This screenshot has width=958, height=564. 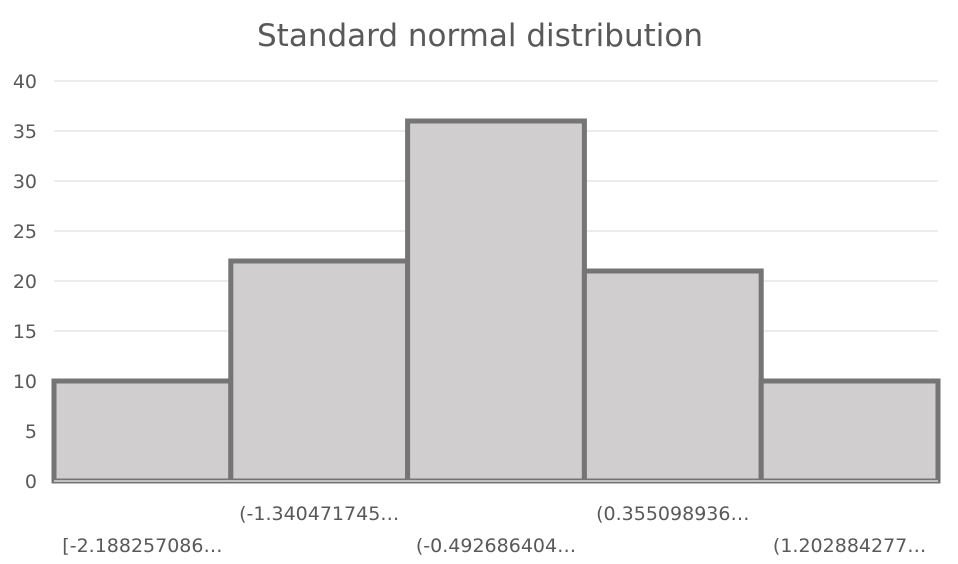 What do you see at coordinates (25, 182) in the screenshot?
I see `y-tick-label: 30` at bounding box center [25, 182].